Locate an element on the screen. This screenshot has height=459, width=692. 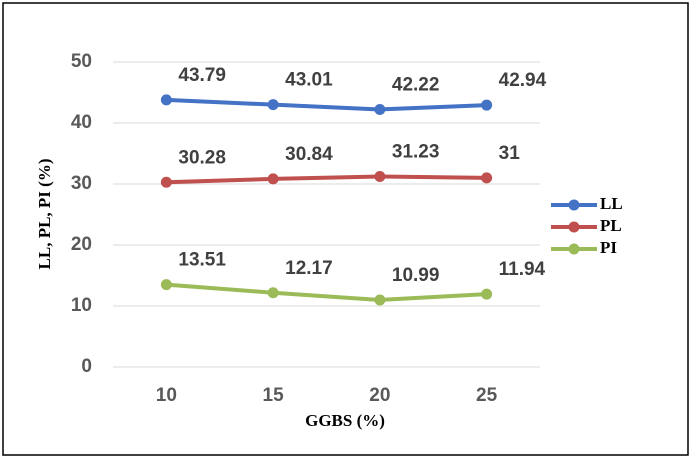
y-tick-label: 50 is located at coordinates (81, 61).